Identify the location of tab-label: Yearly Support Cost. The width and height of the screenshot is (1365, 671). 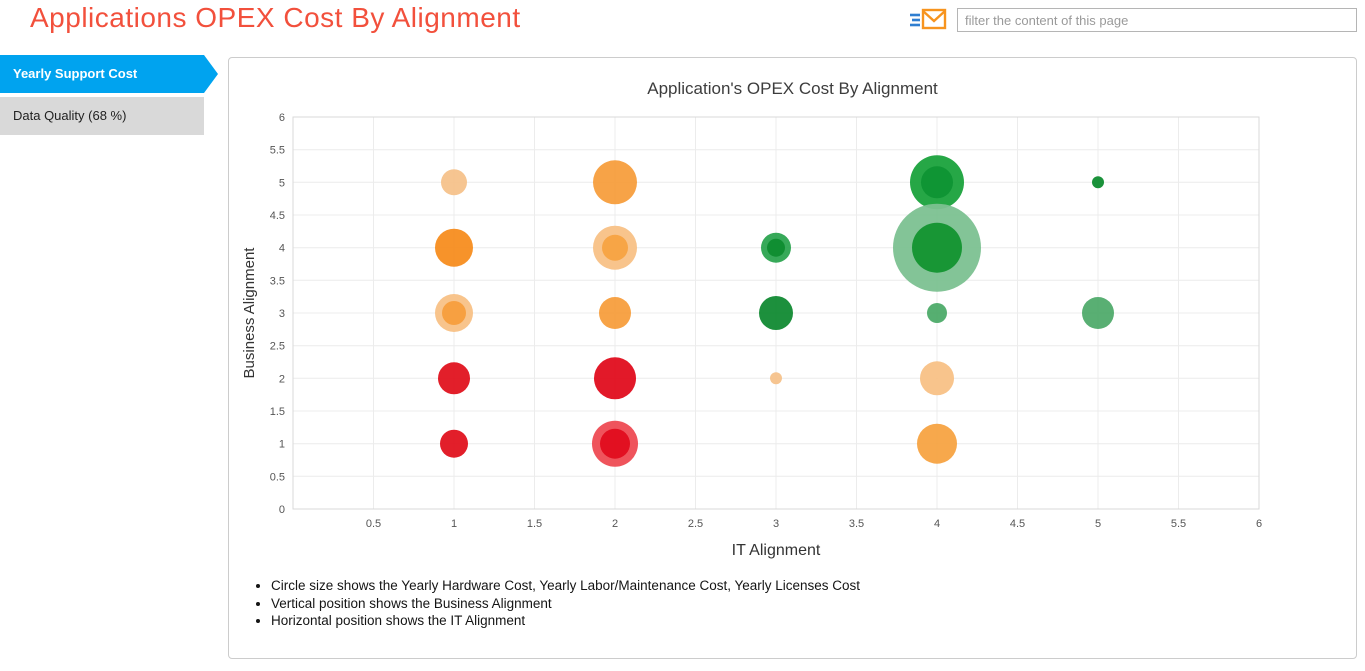
(75, 73).